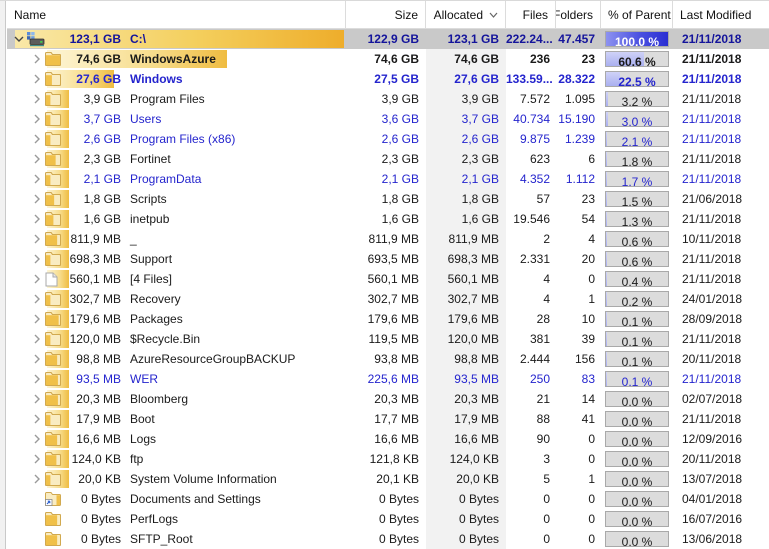  I want to click on column-header-label: Size, so click(406, 14).